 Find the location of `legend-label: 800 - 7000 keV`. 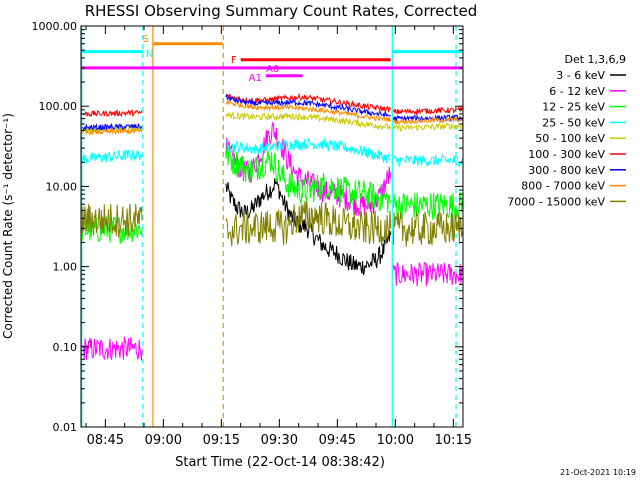

legend-label: 800 - 7000 keV is located at coordinates (563, 186).